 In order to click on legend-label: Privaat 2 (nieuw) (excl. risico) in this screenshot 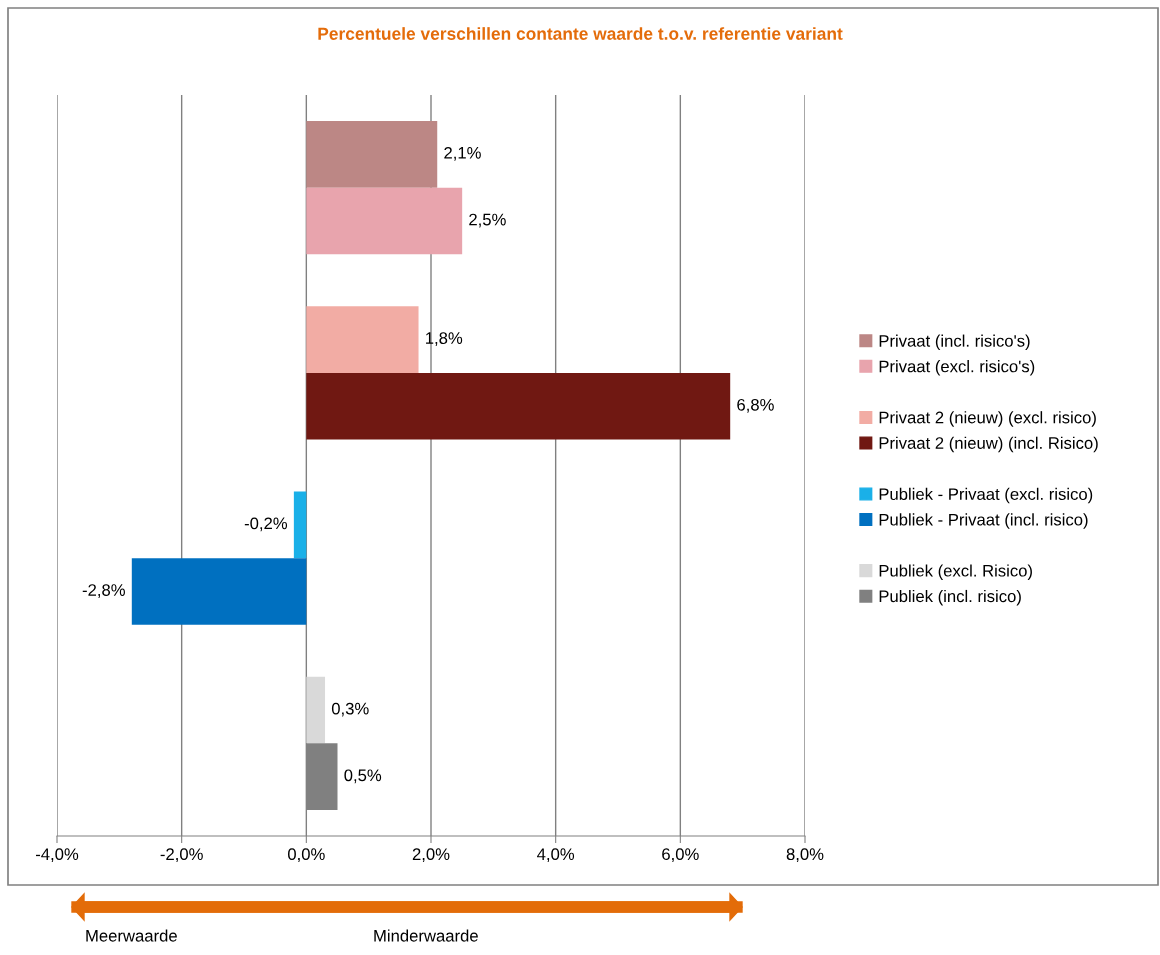, I will do `click(987, 419)`.